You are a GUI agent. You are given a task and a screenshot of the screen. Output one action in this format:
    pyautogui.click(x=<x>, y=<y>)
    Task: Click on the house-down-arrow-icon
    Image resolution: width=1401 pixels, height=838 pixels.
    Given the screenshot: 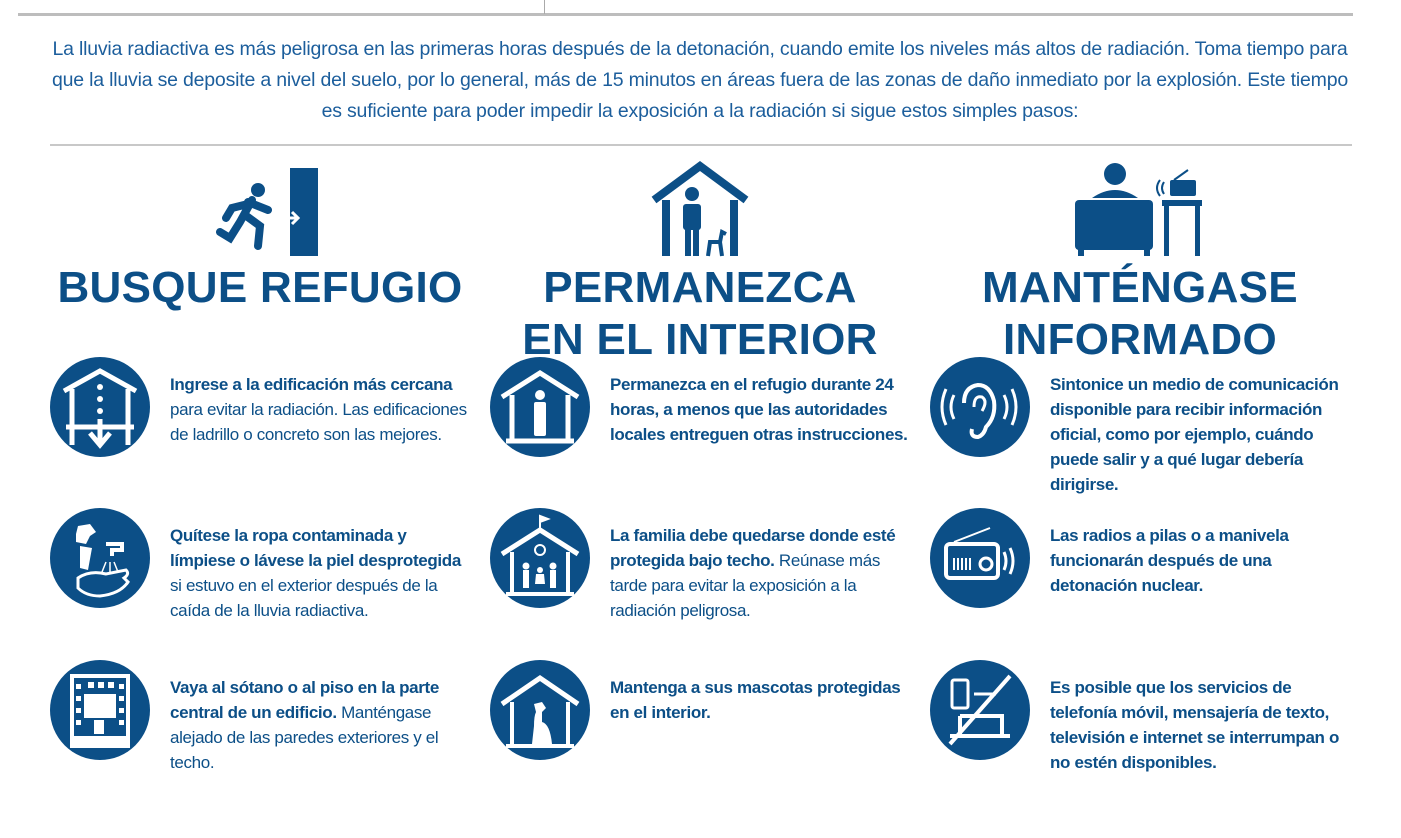 What is the action you would take?
    pyautogui.click(x=100, y=407)
    